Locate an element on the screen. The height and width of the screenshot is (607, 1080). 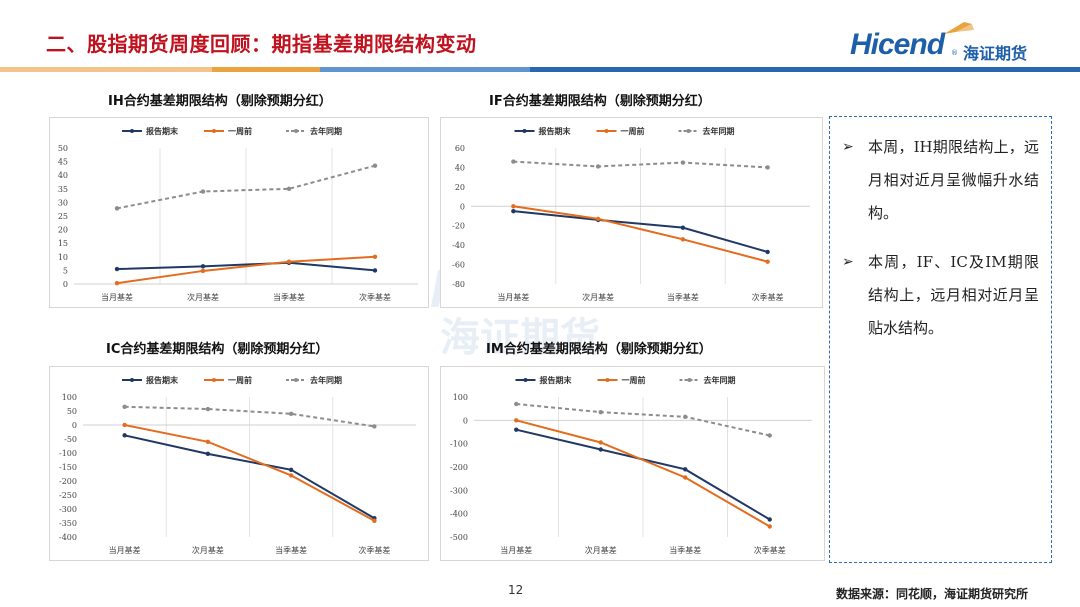
series-line-last-year is located at coordinates (640, 164).